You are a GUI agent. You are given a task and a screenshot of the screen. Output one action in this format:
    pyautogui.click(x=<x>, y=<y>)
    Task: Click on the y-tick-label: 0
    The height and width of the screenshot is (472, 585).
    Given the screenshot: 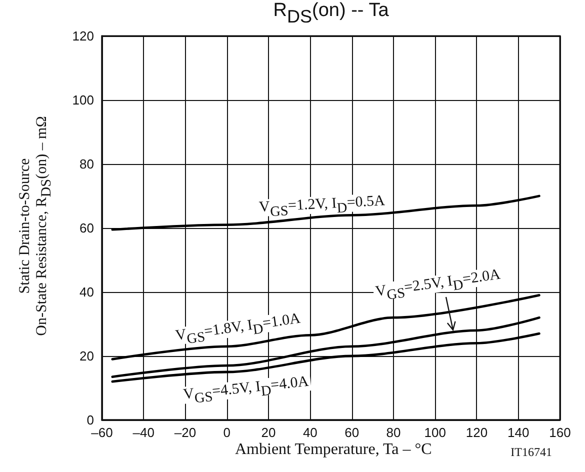 What is the action you would take?
    pyautogui.click(x=90, y=420)
    